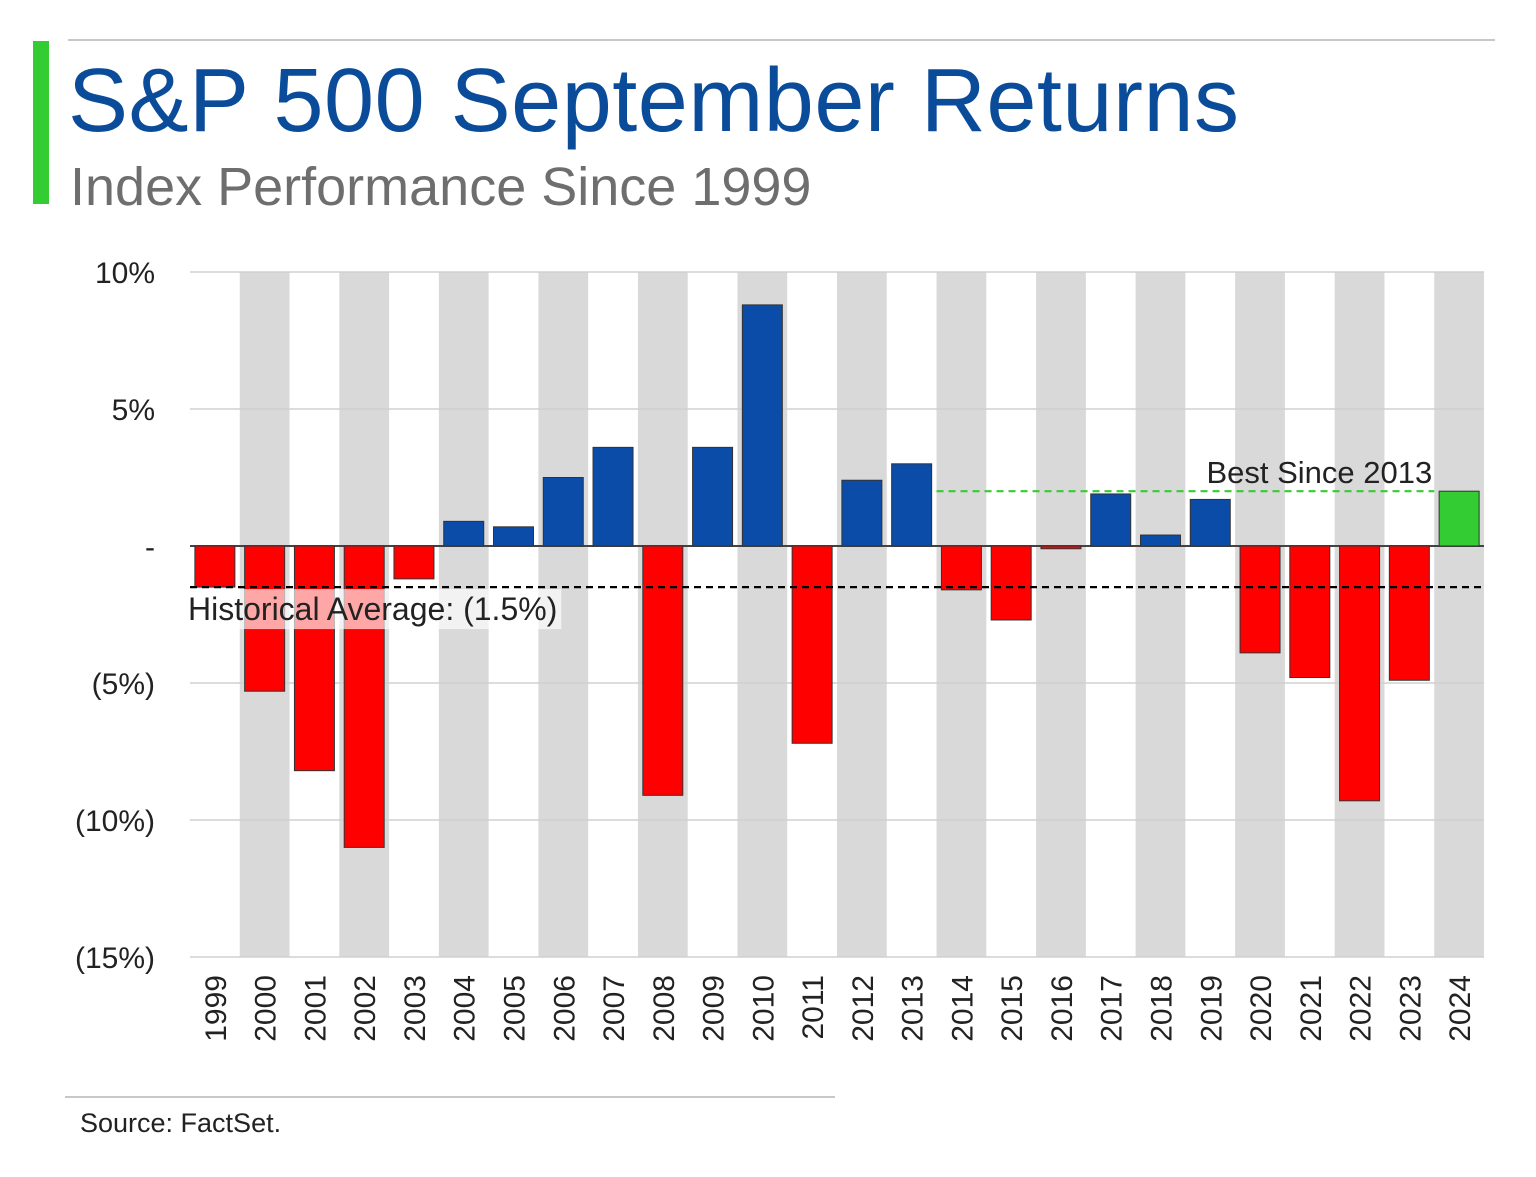  What do you see at coordinates (181, 1123) in the screenshot?
I see `source-note: Source: FactSet.` at bounding box center [181, 1123].